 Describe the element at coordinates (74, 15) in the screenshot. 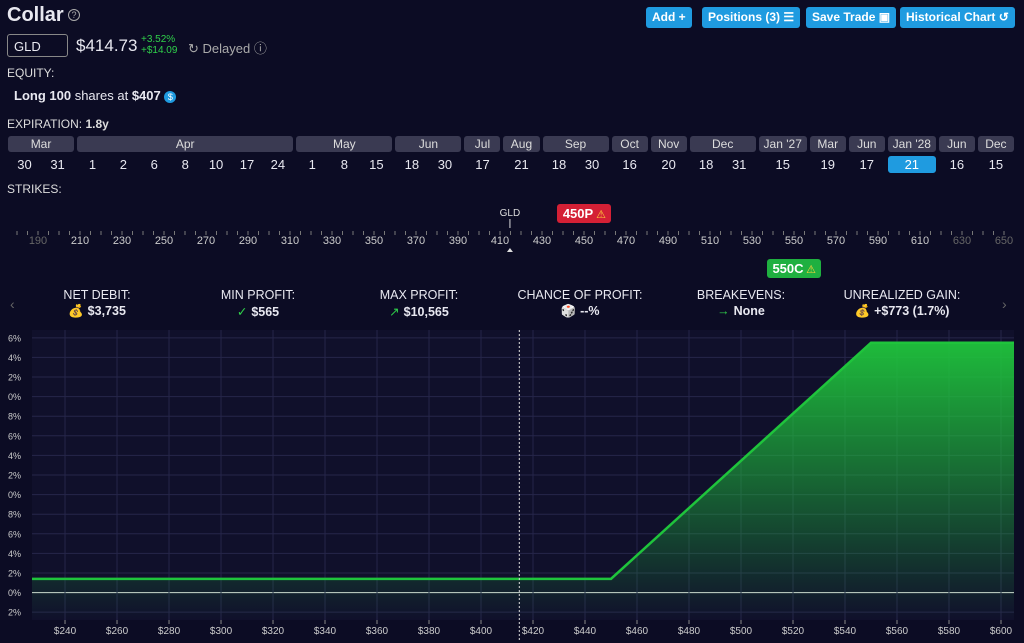

I see `help-icon: ?` at that location.